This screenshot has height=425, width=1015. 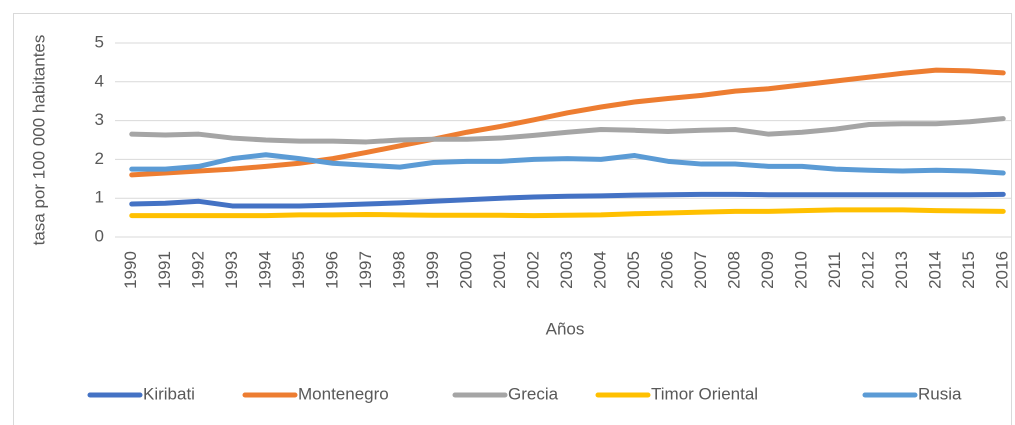 I want to click on y-tick-label: 2, so click(x=99, y=158).